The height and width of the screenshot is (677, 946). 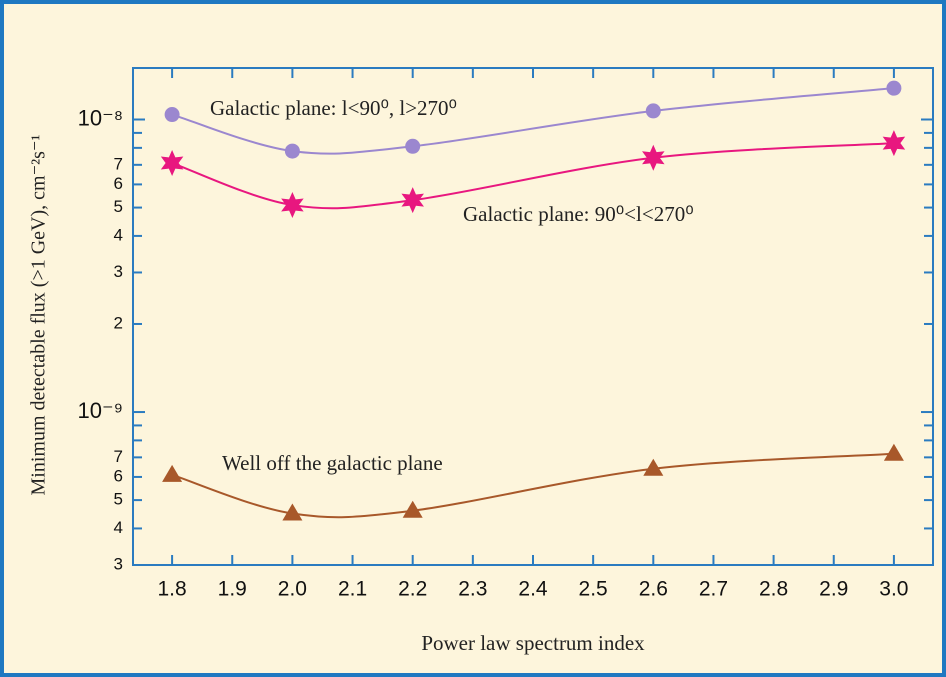 I want to click on x-tick-label: 2.1, so click(x=352, y=589).